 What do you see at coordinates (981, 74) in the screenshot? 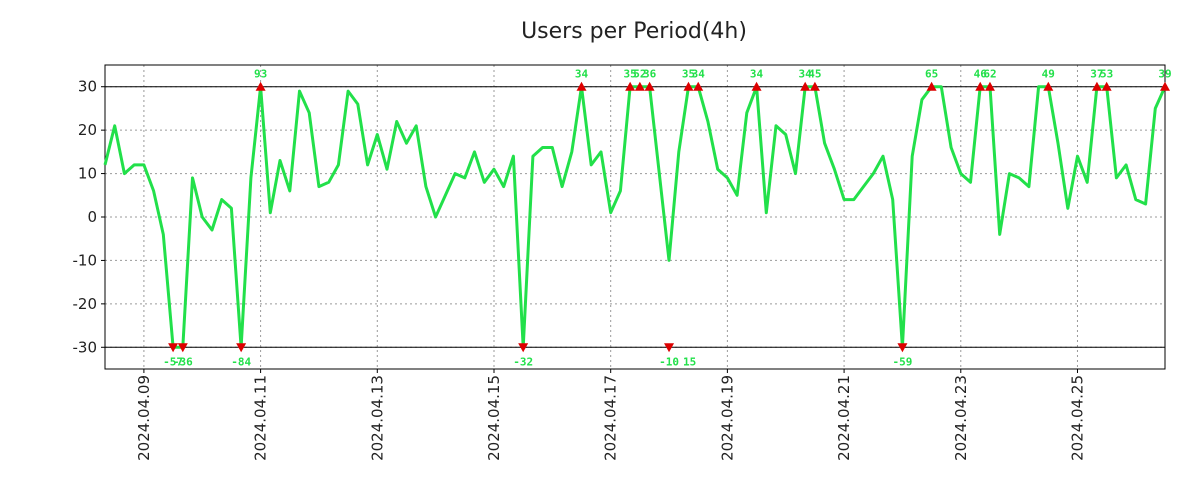
I see `clip-value-label: 46` at bounding box center [981, 74].